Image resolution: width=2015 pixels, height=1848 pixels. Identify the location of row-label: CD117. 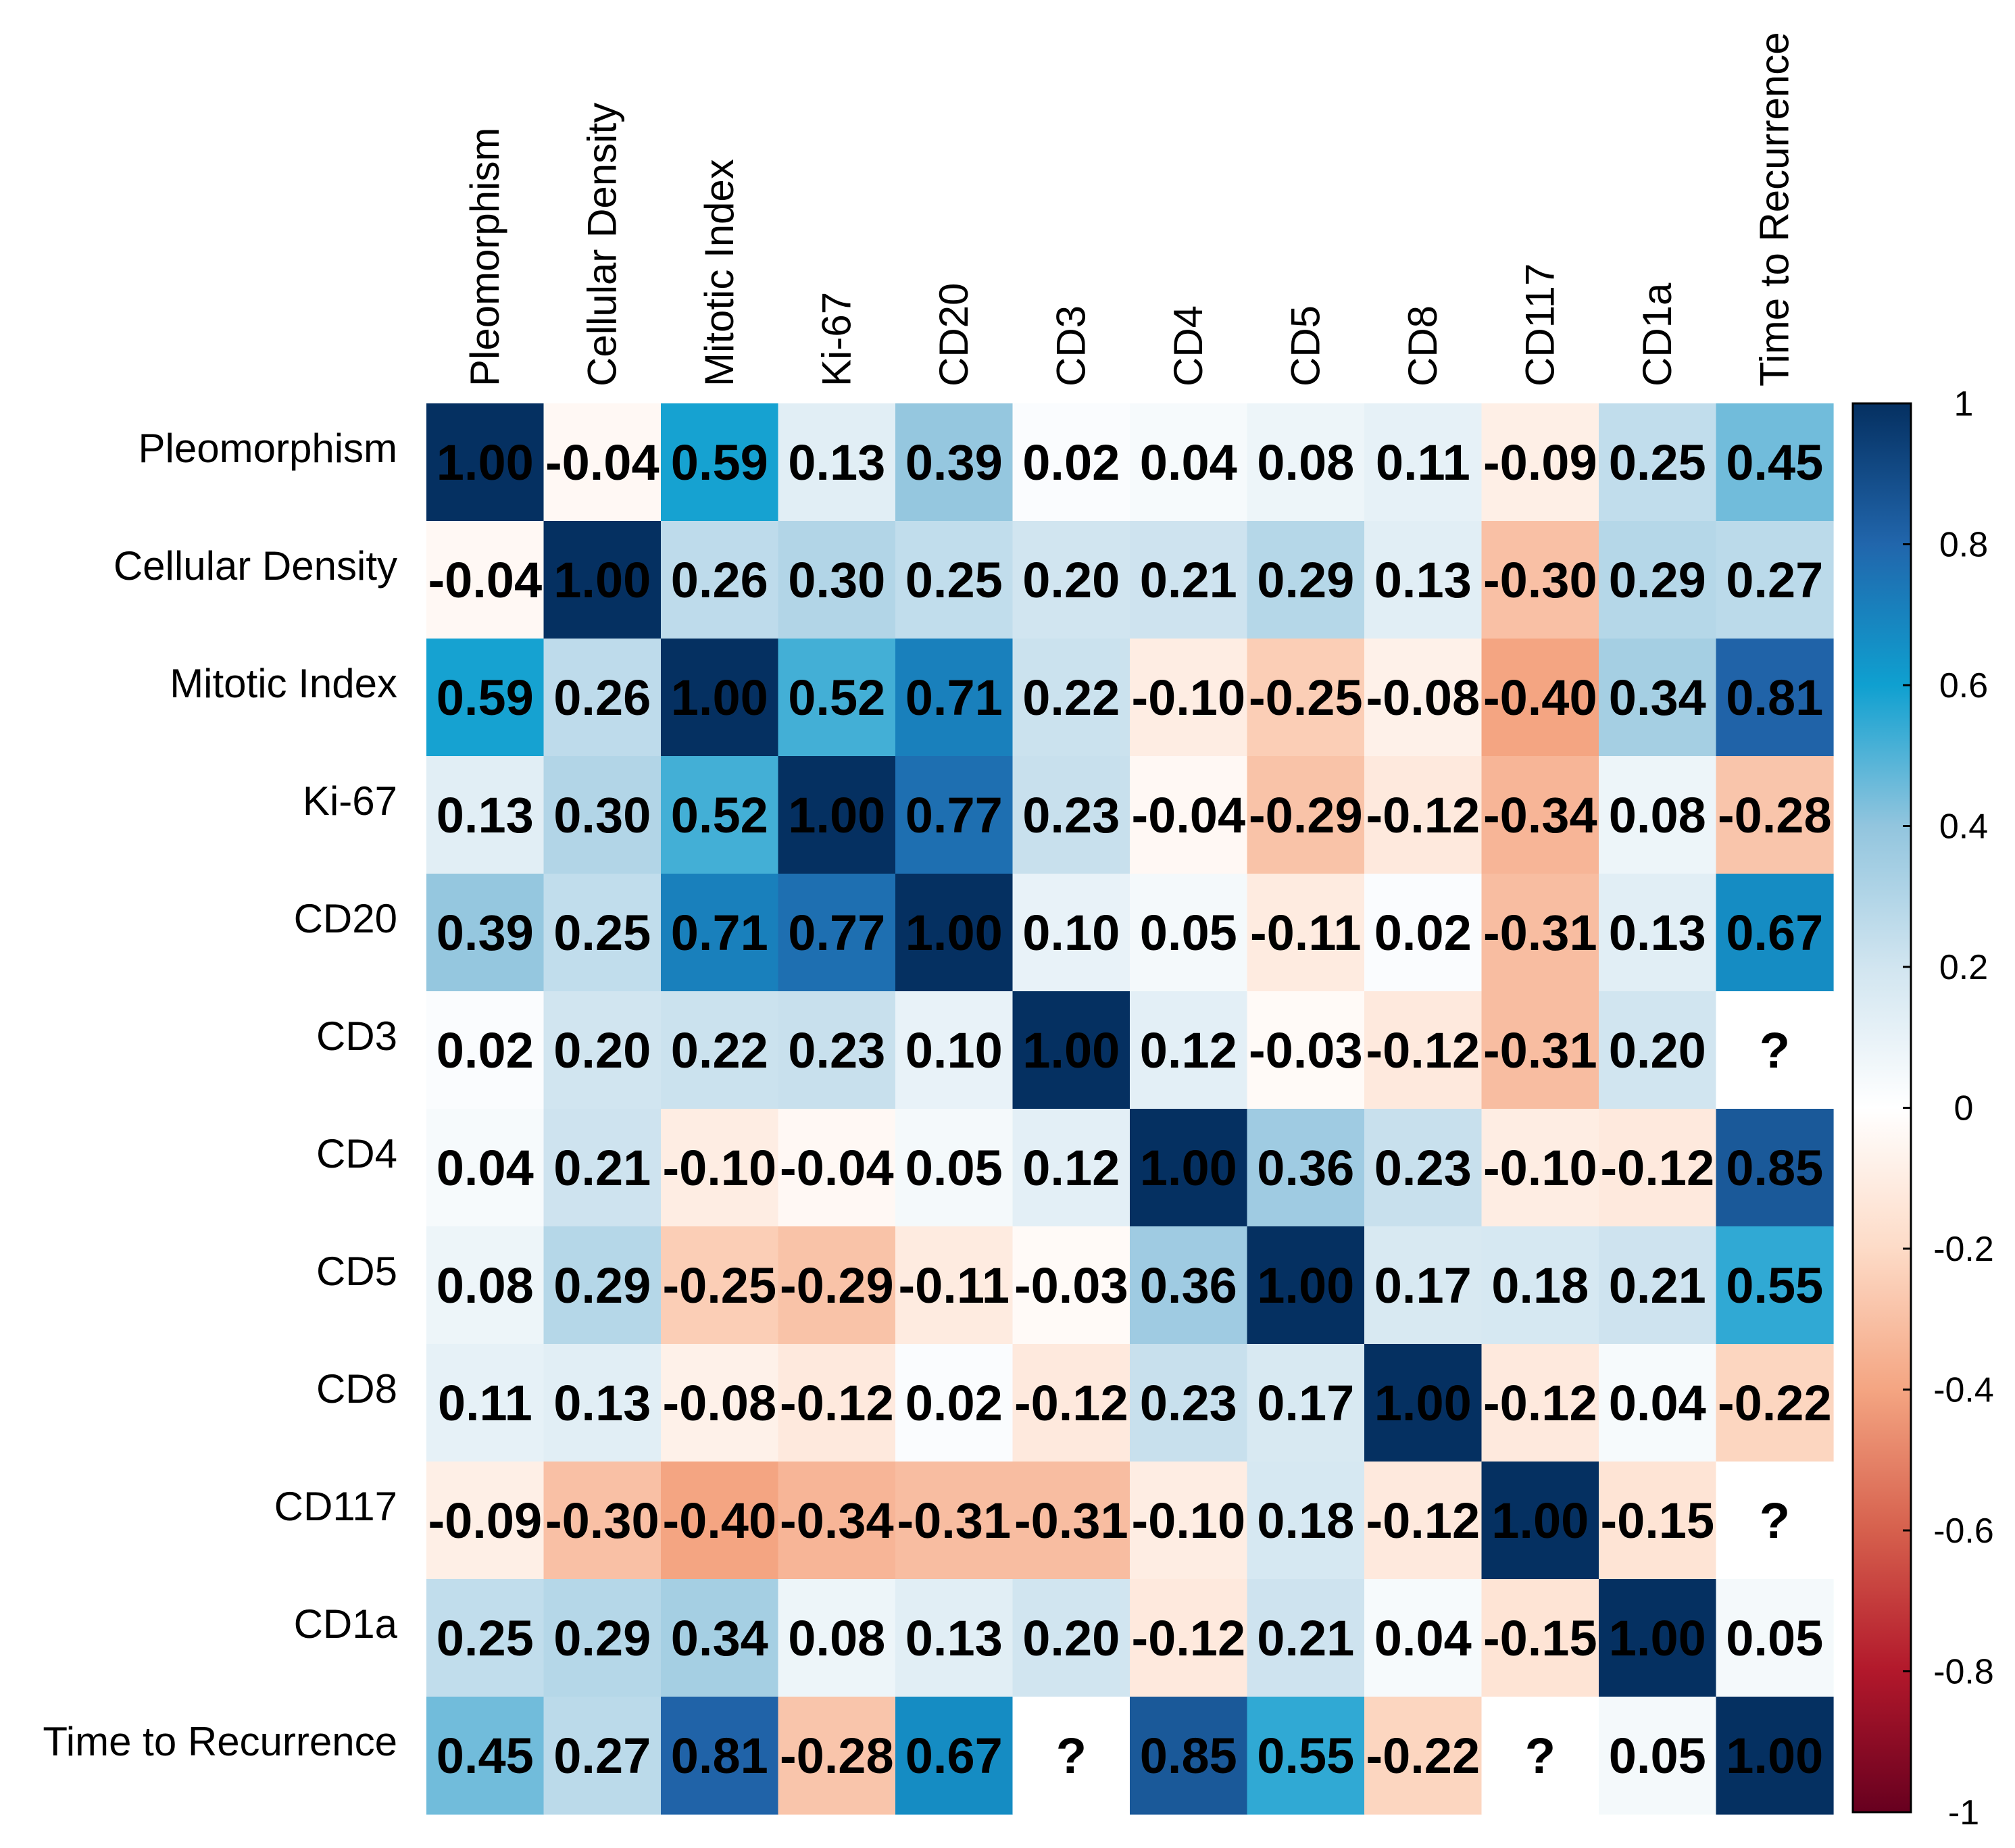
(335, 1507).